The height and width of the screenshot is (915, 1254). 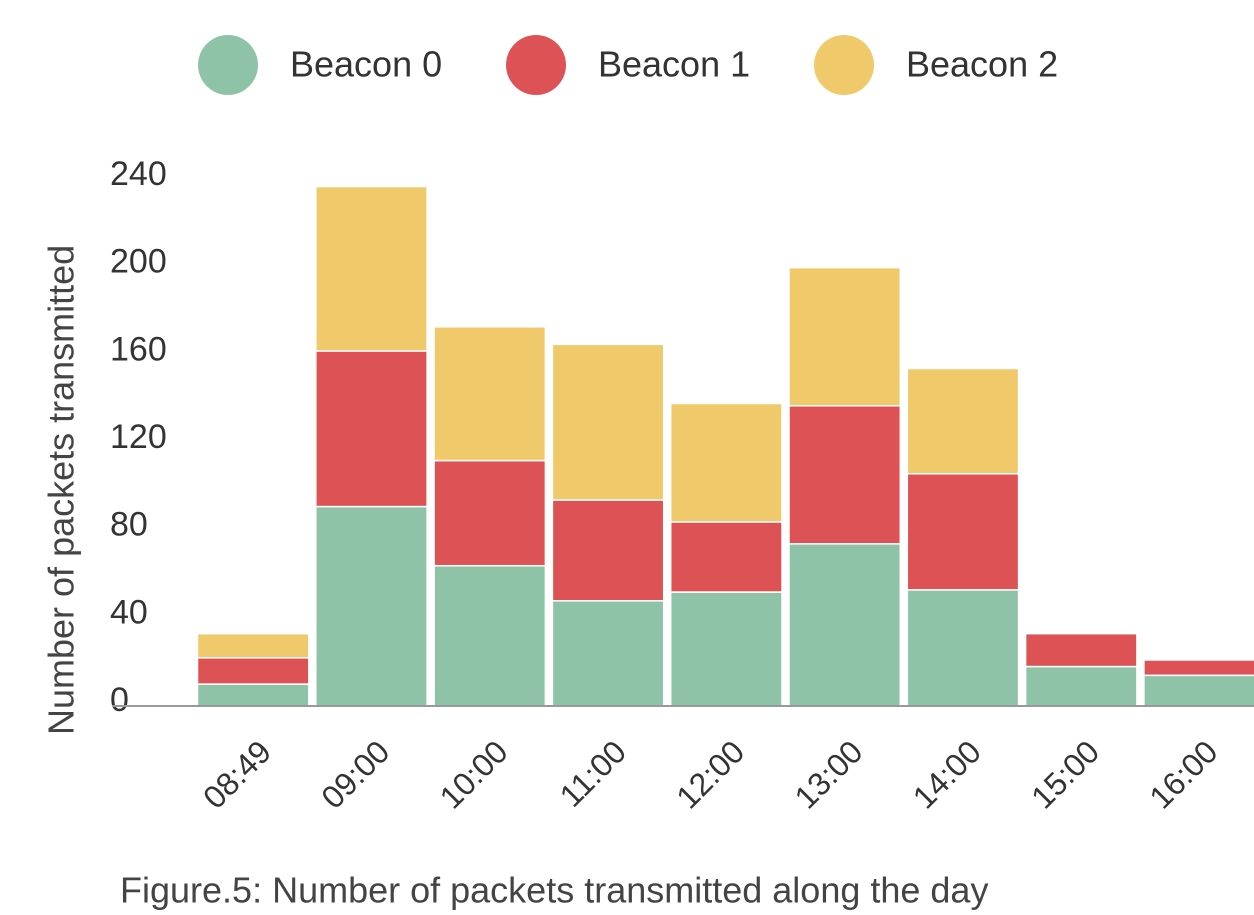 What do you see at coordinates (237, 774) in the screenshot?
I see `x-tick-label: 08:49` at bounding box center [237, 774].